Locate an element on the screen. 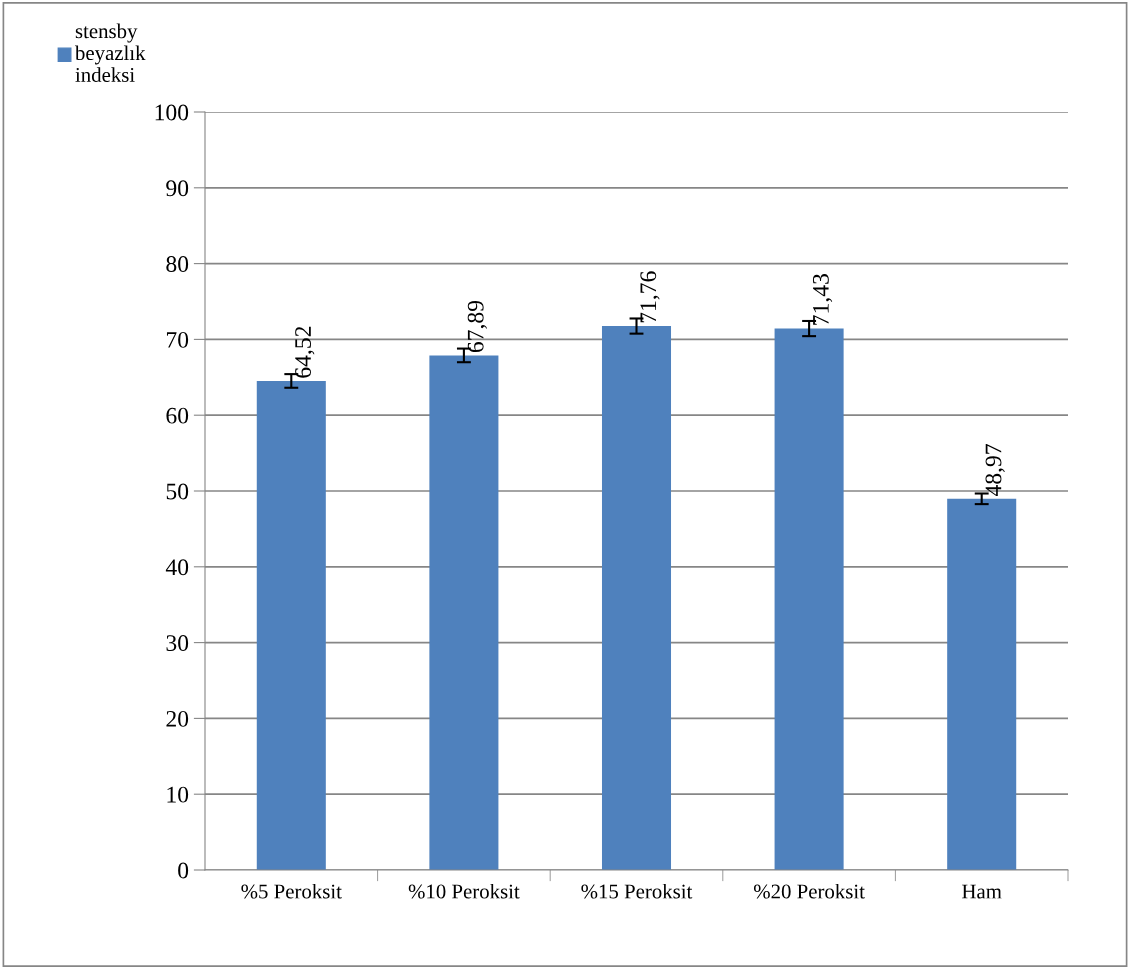  y-tick-label: 20 is located at coordinates (177, 718).